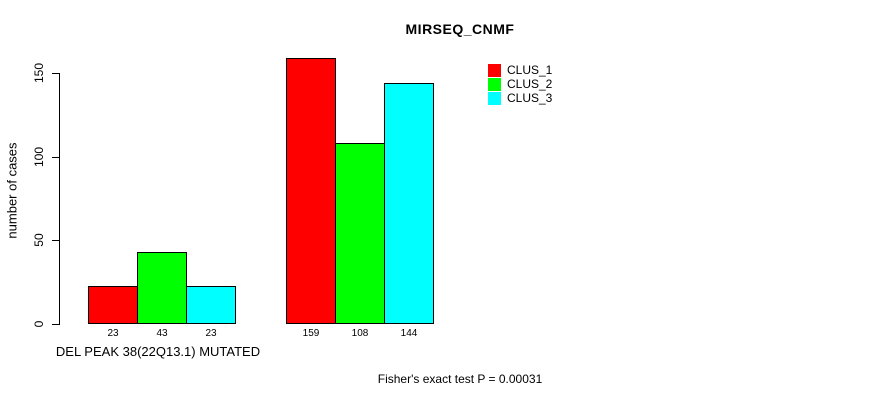 The width and height of the screenshot is (890, 400). I want to click on legend-row: CLUS_3, so click(520, 98).